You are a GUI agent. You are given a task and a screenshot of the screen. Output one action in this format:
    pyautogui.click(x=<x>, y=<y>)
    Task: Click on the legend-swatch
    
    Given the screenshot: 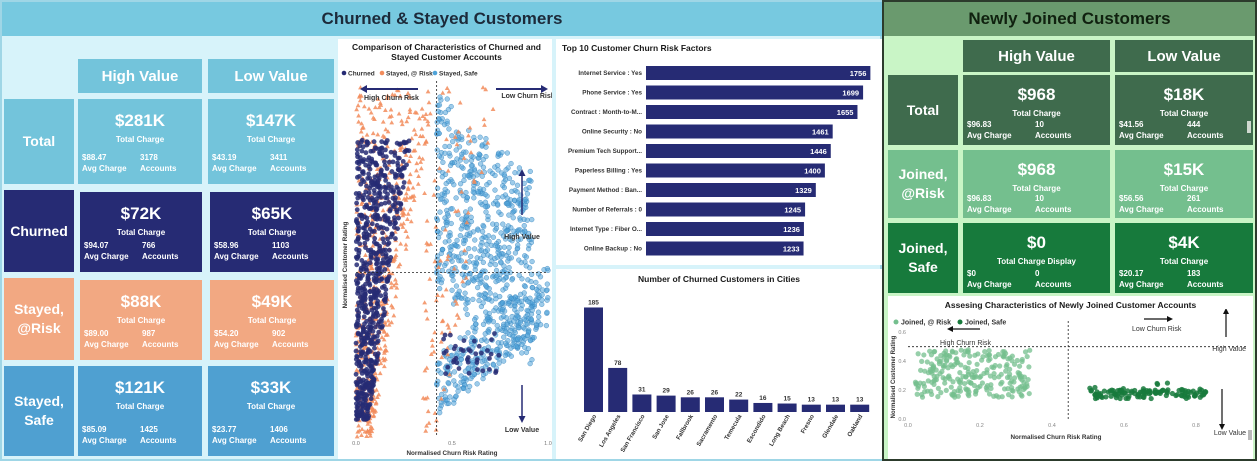 What is the action you would take?
    pyautogui.click(x=435, y=73)
    